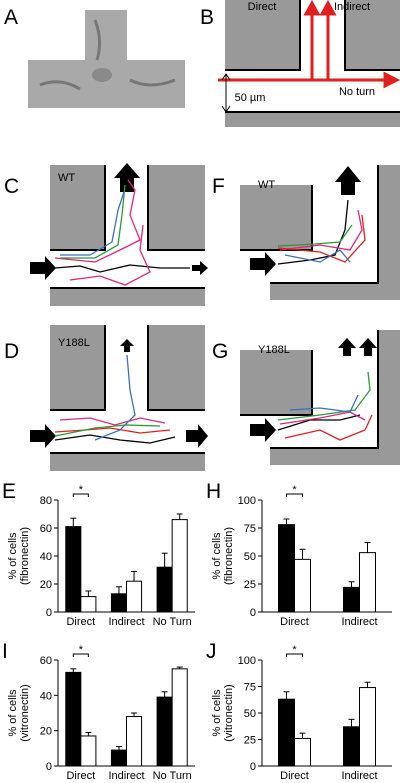 This screenshot has height=783, width=400. What do you see at coordinates (262, 7) in the screenshot?
I see `schematic-label: Direct` at bounding box center [262, 7].